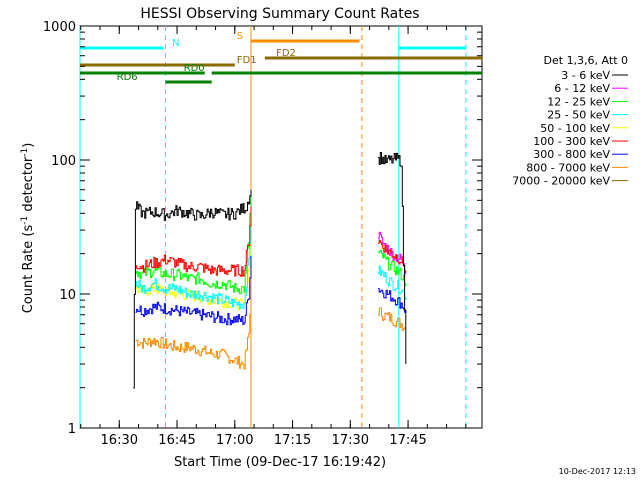 The width and height of the screenshot is (640, 480). Describe the element at coordinates (194, 68) in the screenshot. I see `flag-label-rd0: RD0` at that location.